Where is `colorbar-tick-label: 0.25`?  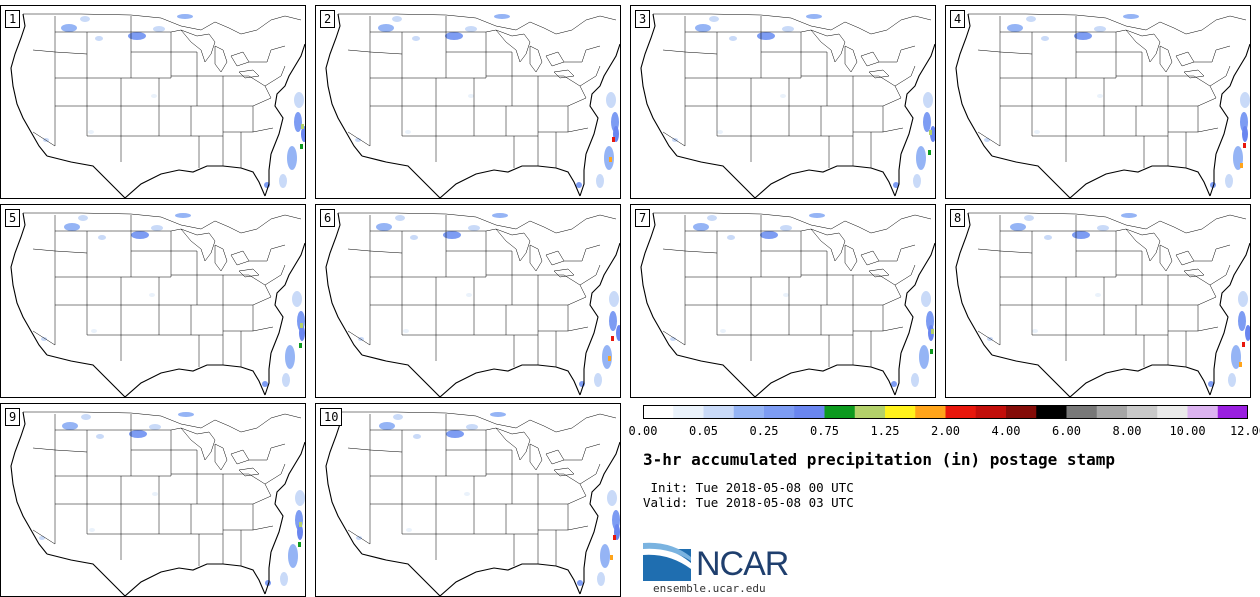
colorbar-tick-label: 0.25 is located at coordinates (764, 431).